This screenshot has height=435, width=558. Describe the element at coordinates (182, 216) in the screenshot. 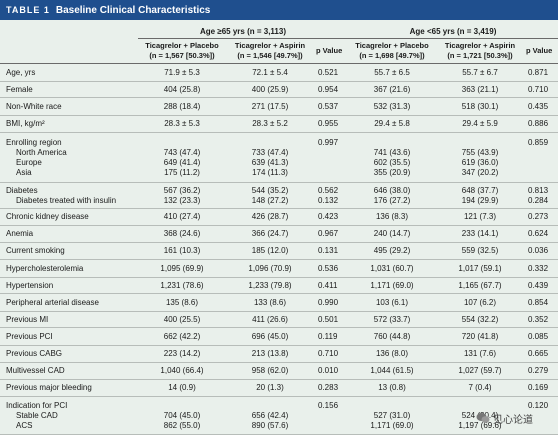

I see `cell-value: 410 (27.4)` at that location.